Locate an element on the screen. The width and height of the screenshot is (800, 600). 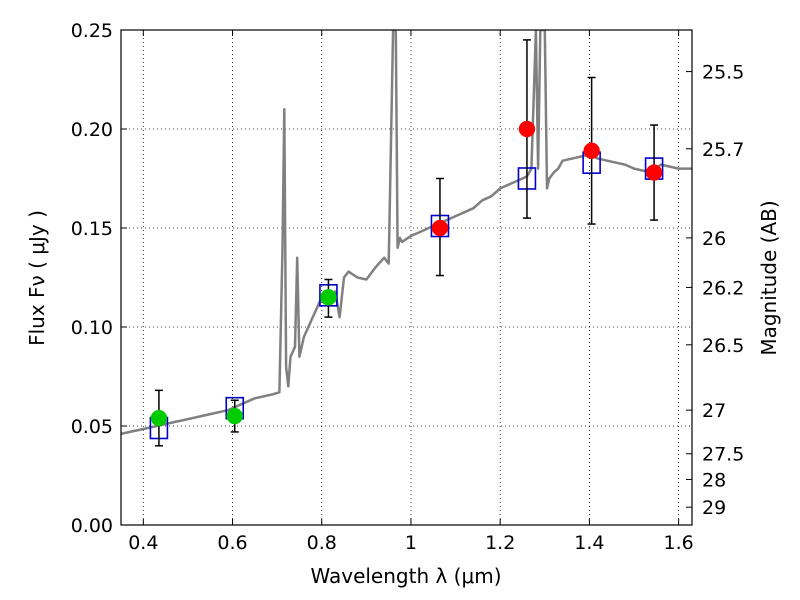
y2-tick-label: 27.5 is located at coordinates (723, 455).